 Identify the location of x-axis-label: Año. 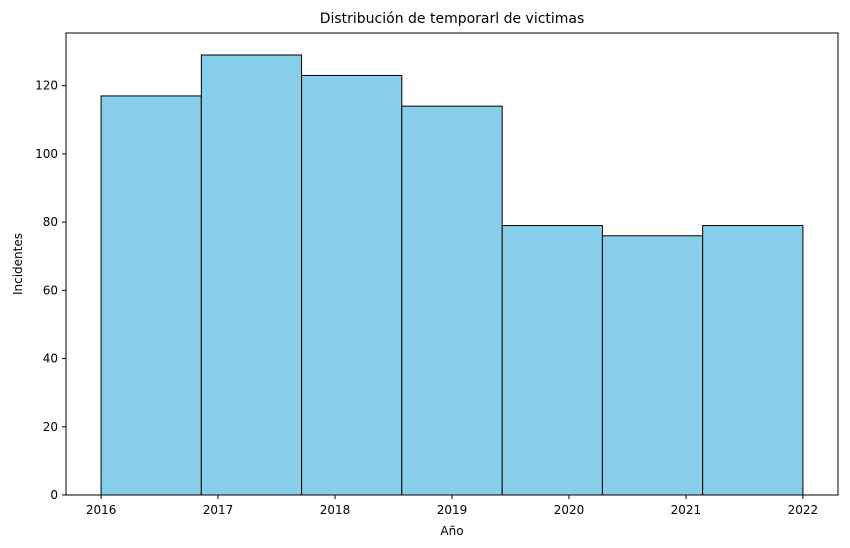
(451, 531).